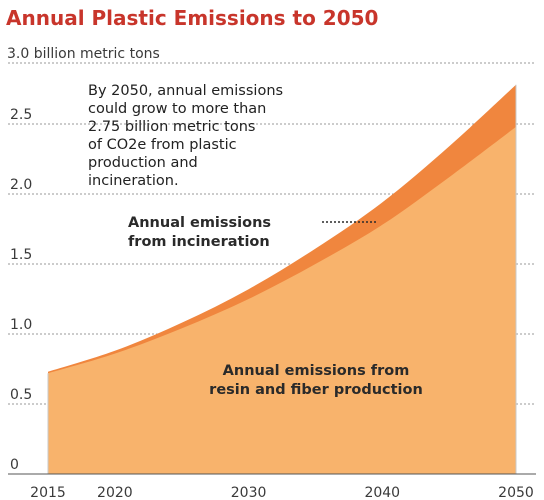 Image resolution: width=544 pixels, height=500 pixels. I want to click on annotation-line: By 2050, annual emissions, so click(185, 91).